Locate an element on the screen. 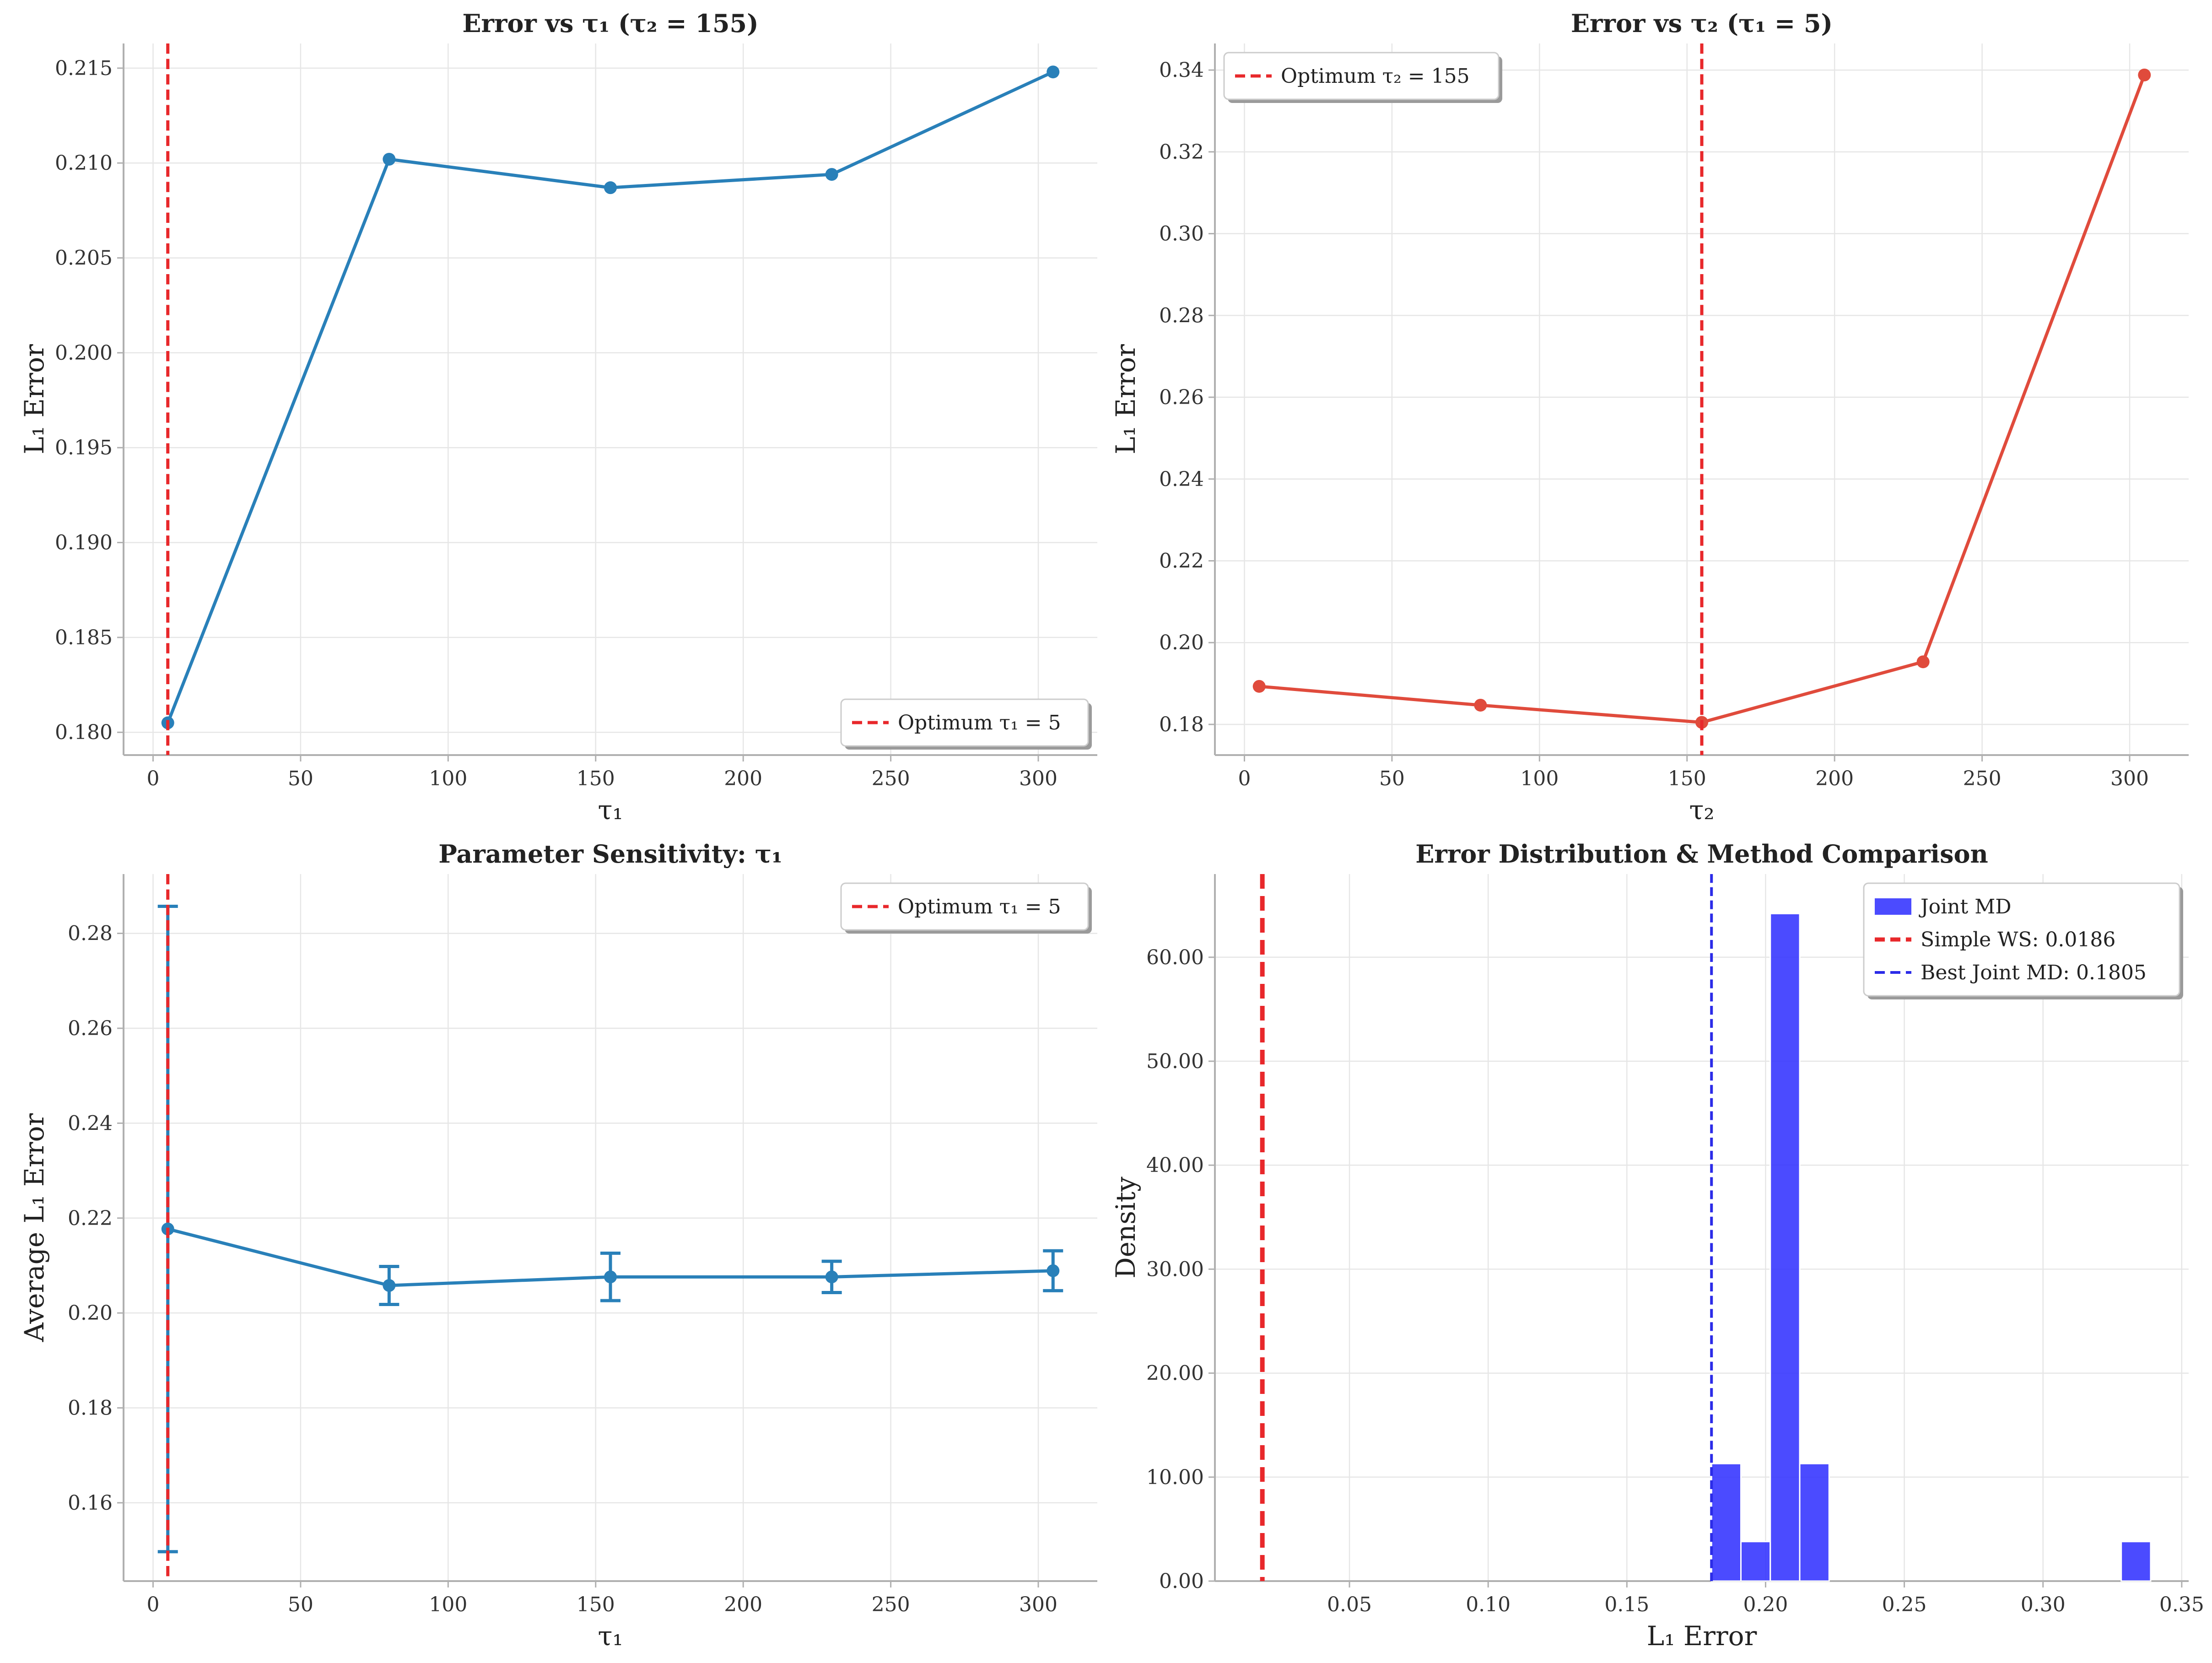 The image size is (2212, 1663). y-tick-label: 0.00 is located at coordinates (1181, 1581).